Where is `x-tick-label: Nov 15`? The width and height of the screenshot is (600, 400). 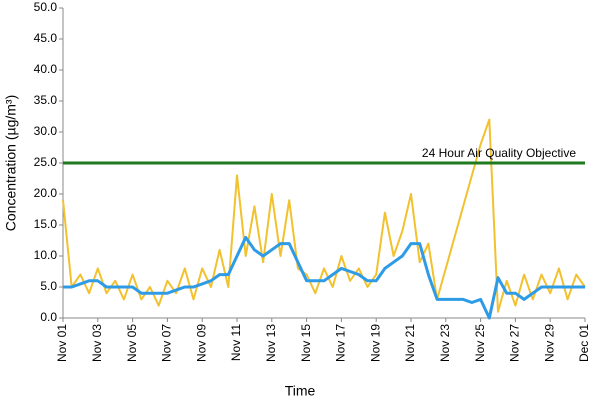
x-tick-label: Nov 15 is located at coordinates (306, 343).